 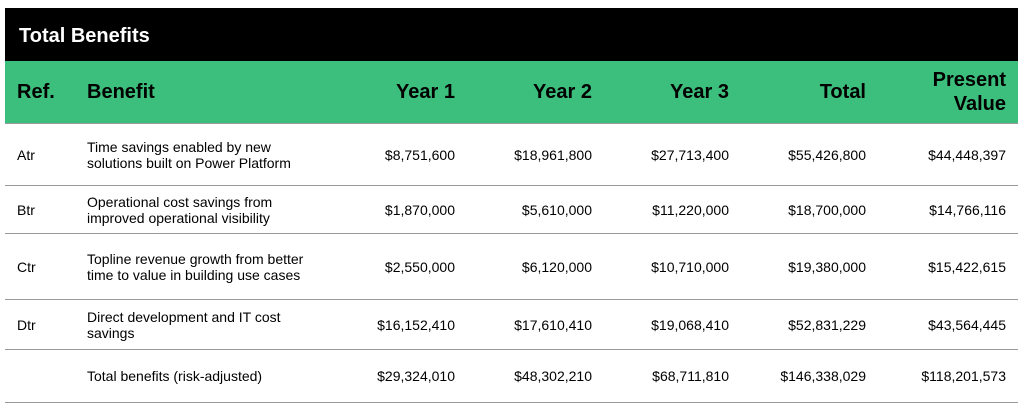 I want to click on row-year3: $19,068,410, so click(x=672, y=324).